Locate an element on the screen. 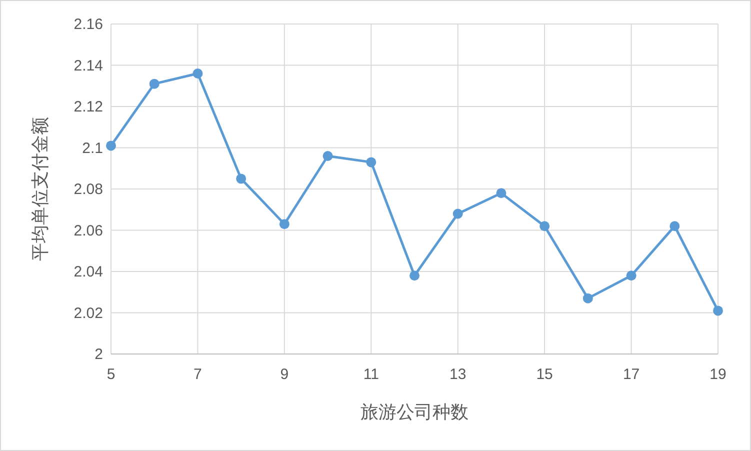 Image resolution: width=751 pixels, height=451 pixels. x-tick-label: 17 is located at coordinates (631, 374).